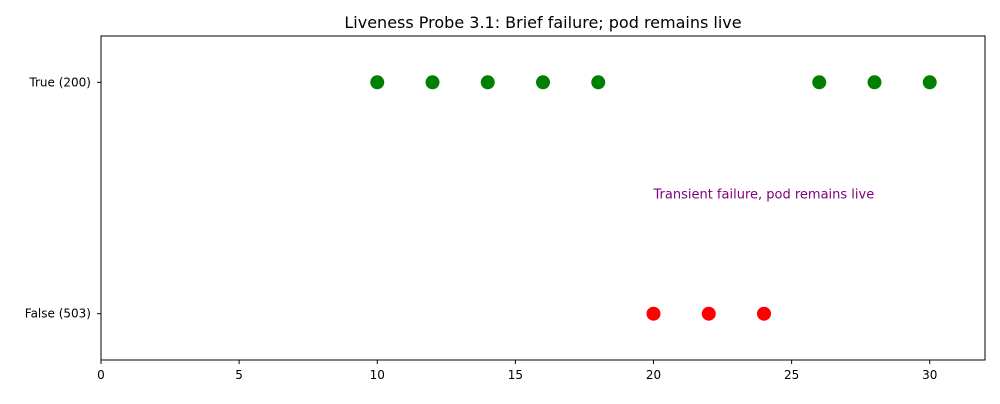 The height and width of the screenshot is (404, 1000). What do you see at coordinates (239, 375) in the screenshot?
I see `x-tick-label: 5` at bounding box center [239, 375].